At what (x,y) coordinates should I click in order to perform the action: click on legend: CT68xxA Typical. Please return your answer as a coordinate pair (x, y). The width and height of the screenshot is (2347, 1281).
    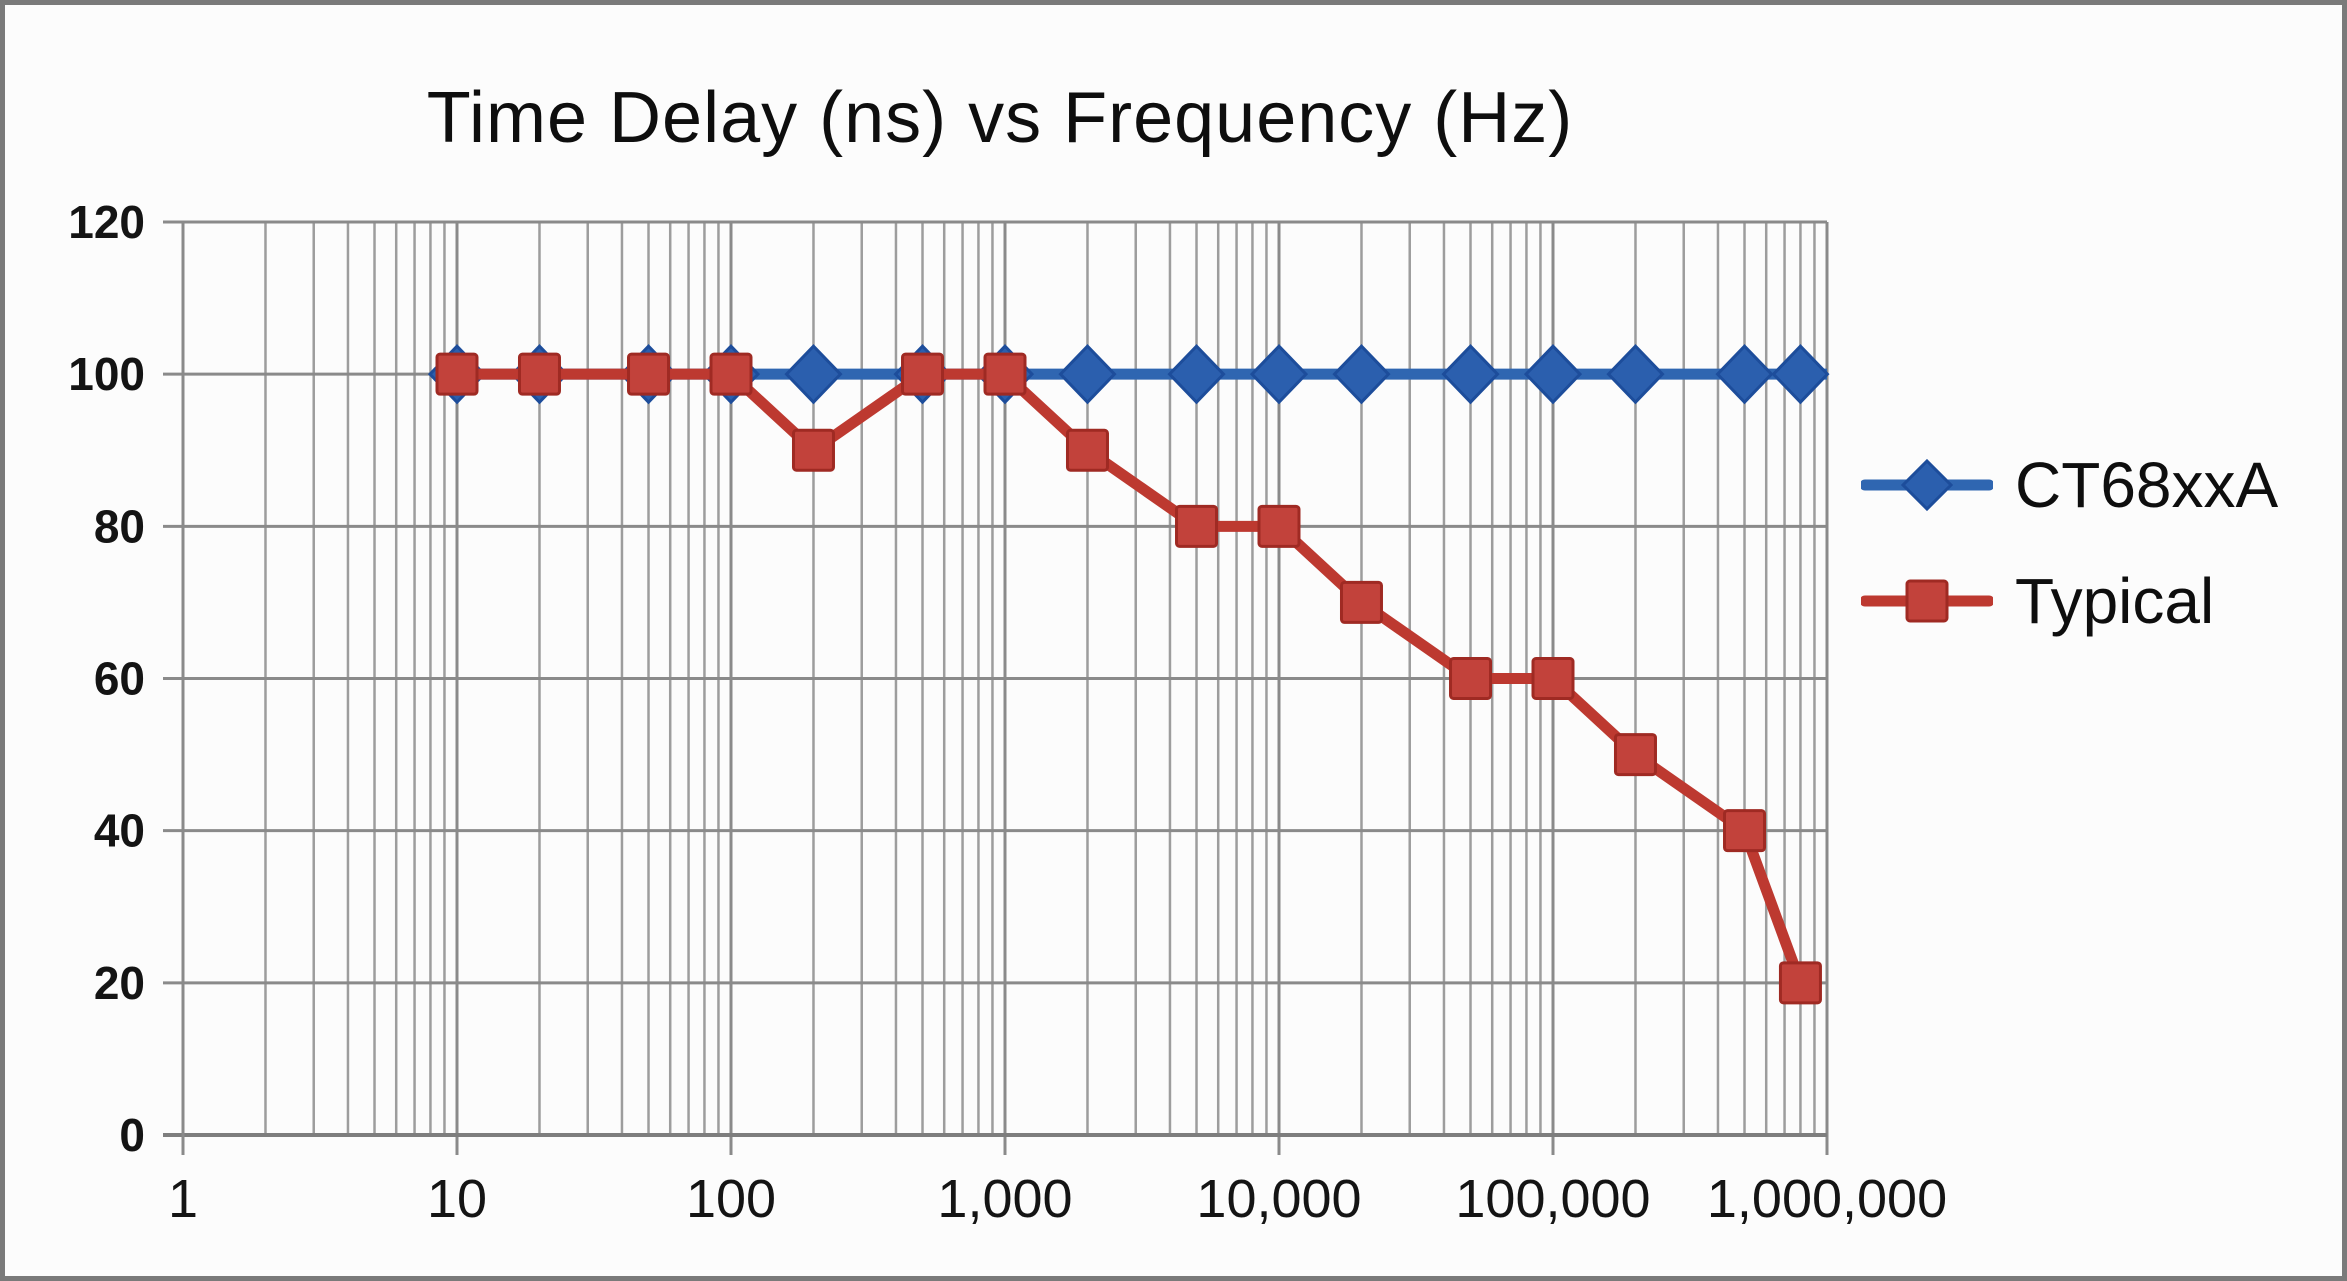
    Looking at the image, I should click on (2069, 543).